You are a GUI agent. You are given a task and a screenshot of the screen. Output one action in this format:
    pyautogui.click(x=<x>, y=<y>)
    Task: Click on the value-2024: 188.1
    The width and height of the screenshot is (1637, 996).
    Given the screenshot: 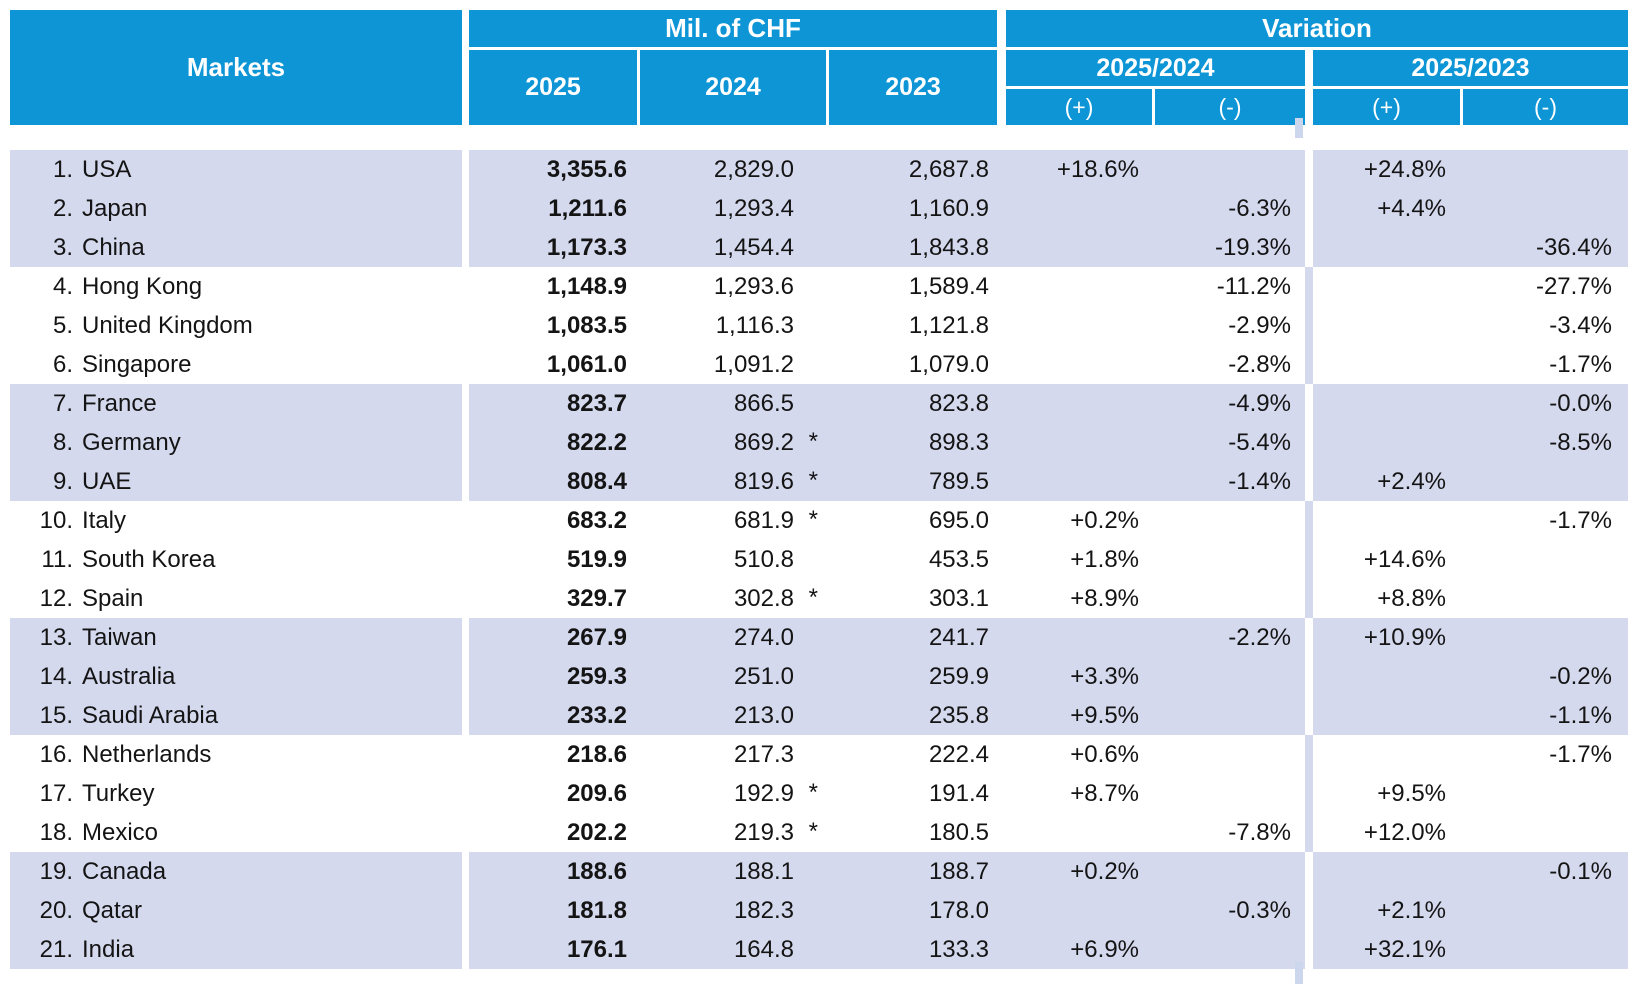 What is the action you would take?
    pyautogui.click(x=733, y=871)
    